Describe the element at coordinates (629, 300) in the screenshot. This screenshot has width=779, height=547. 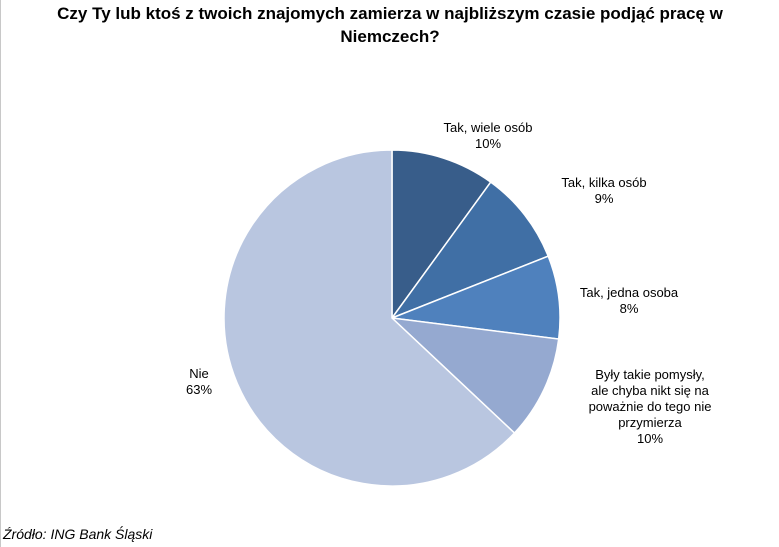
I see `pie-label-3: Tak, jedna osoba 8%` at that location.